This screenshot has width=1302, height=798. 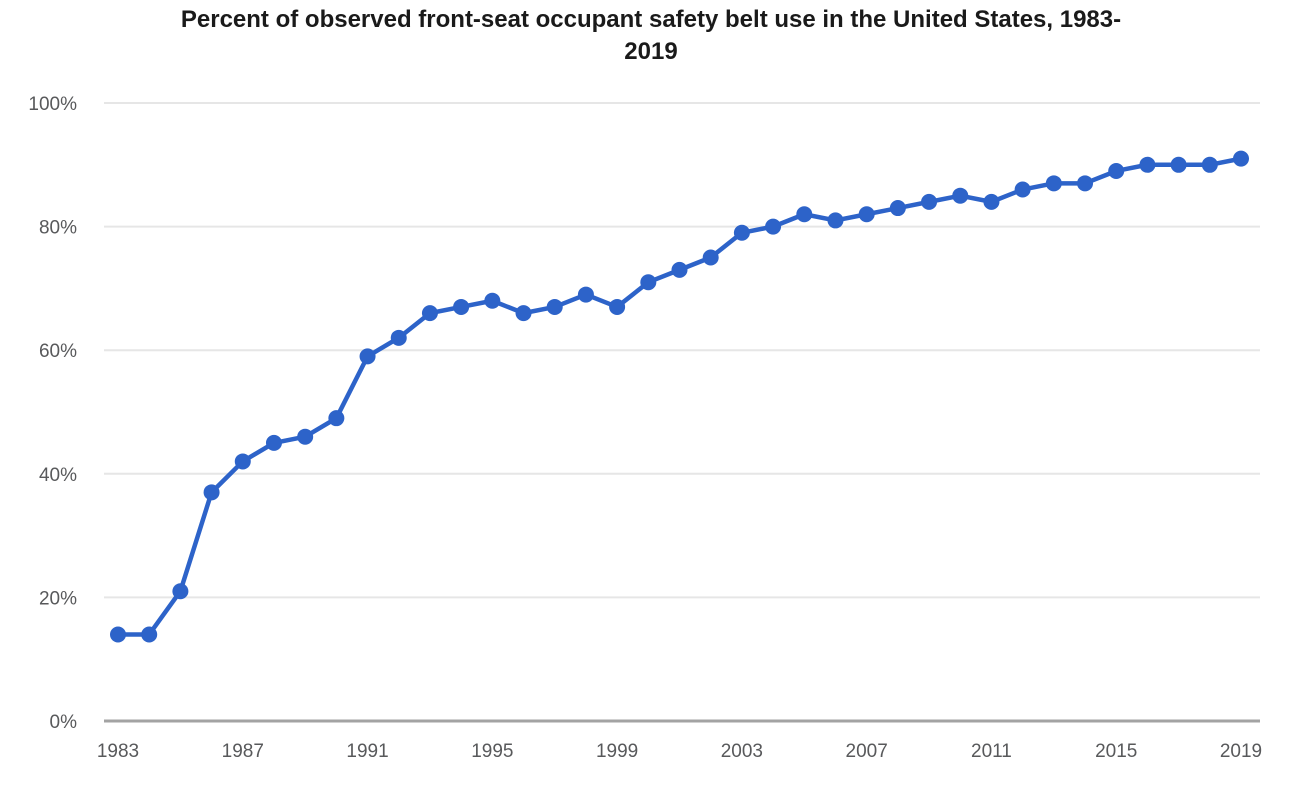 I want to click on data-point-2007, so click(x=866, y=214).